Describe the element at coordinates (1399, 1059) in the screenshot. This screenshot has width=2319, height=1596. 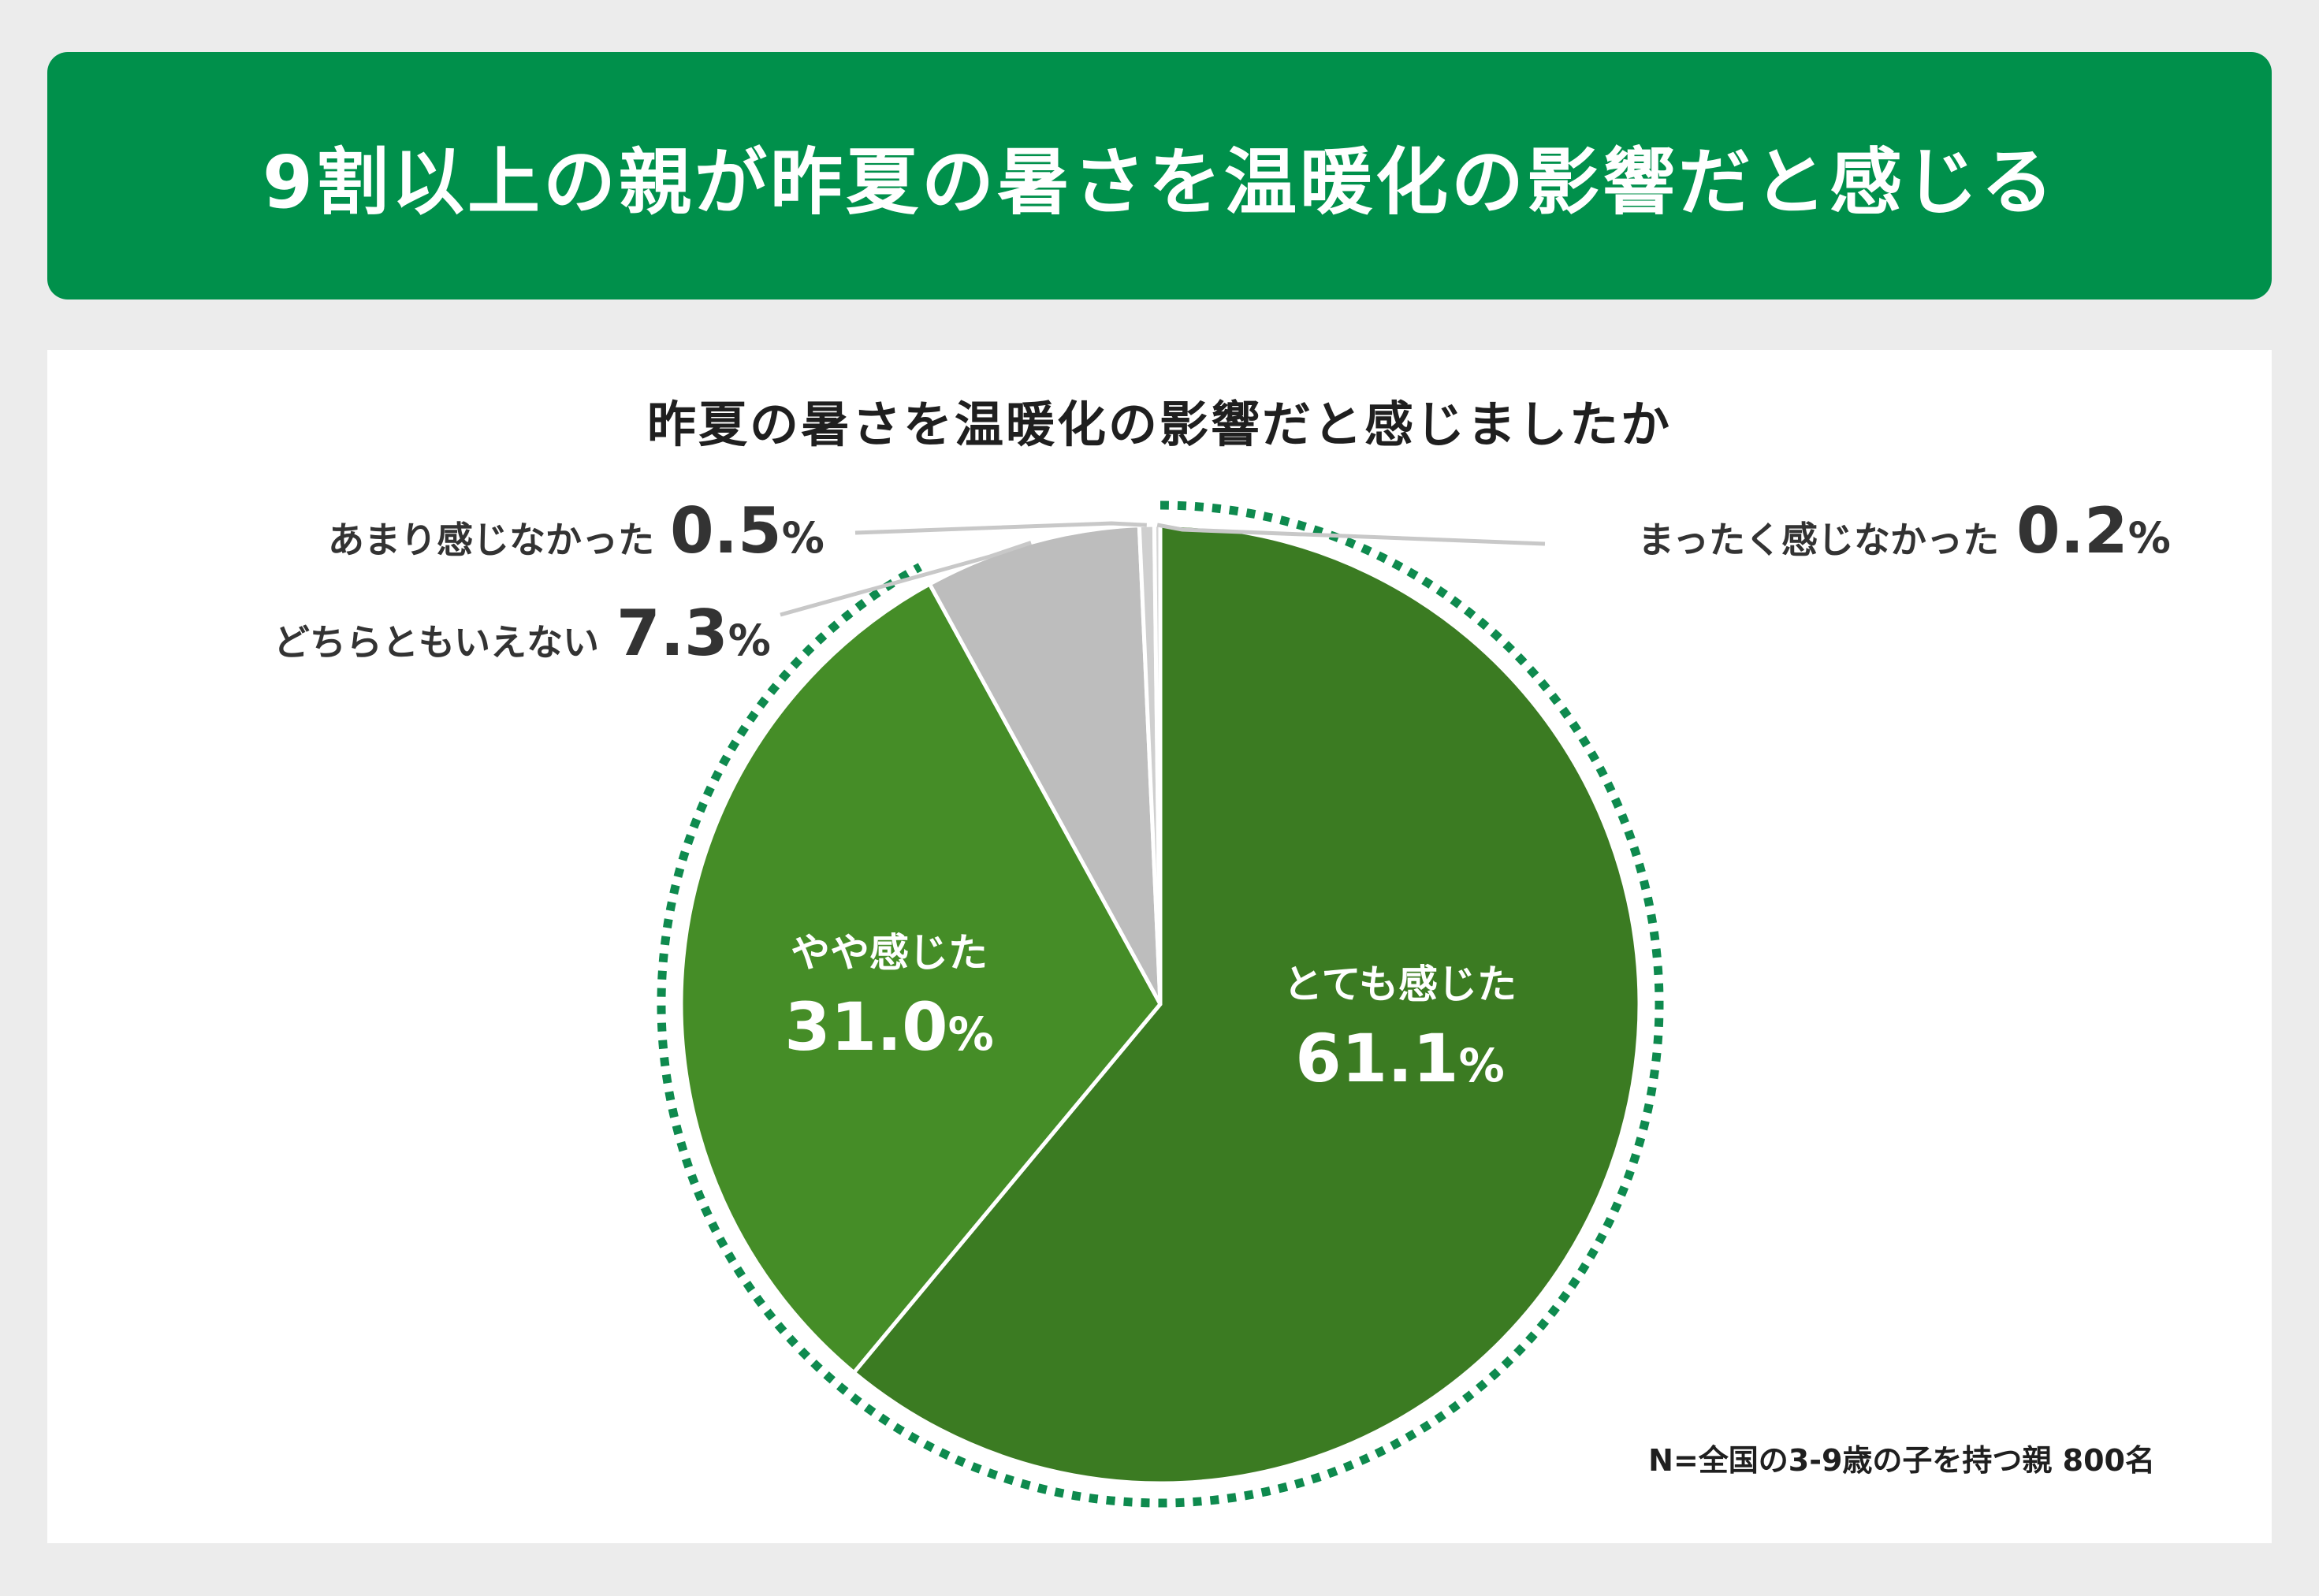
I see `slice-value-1: 61.1%` at that location.